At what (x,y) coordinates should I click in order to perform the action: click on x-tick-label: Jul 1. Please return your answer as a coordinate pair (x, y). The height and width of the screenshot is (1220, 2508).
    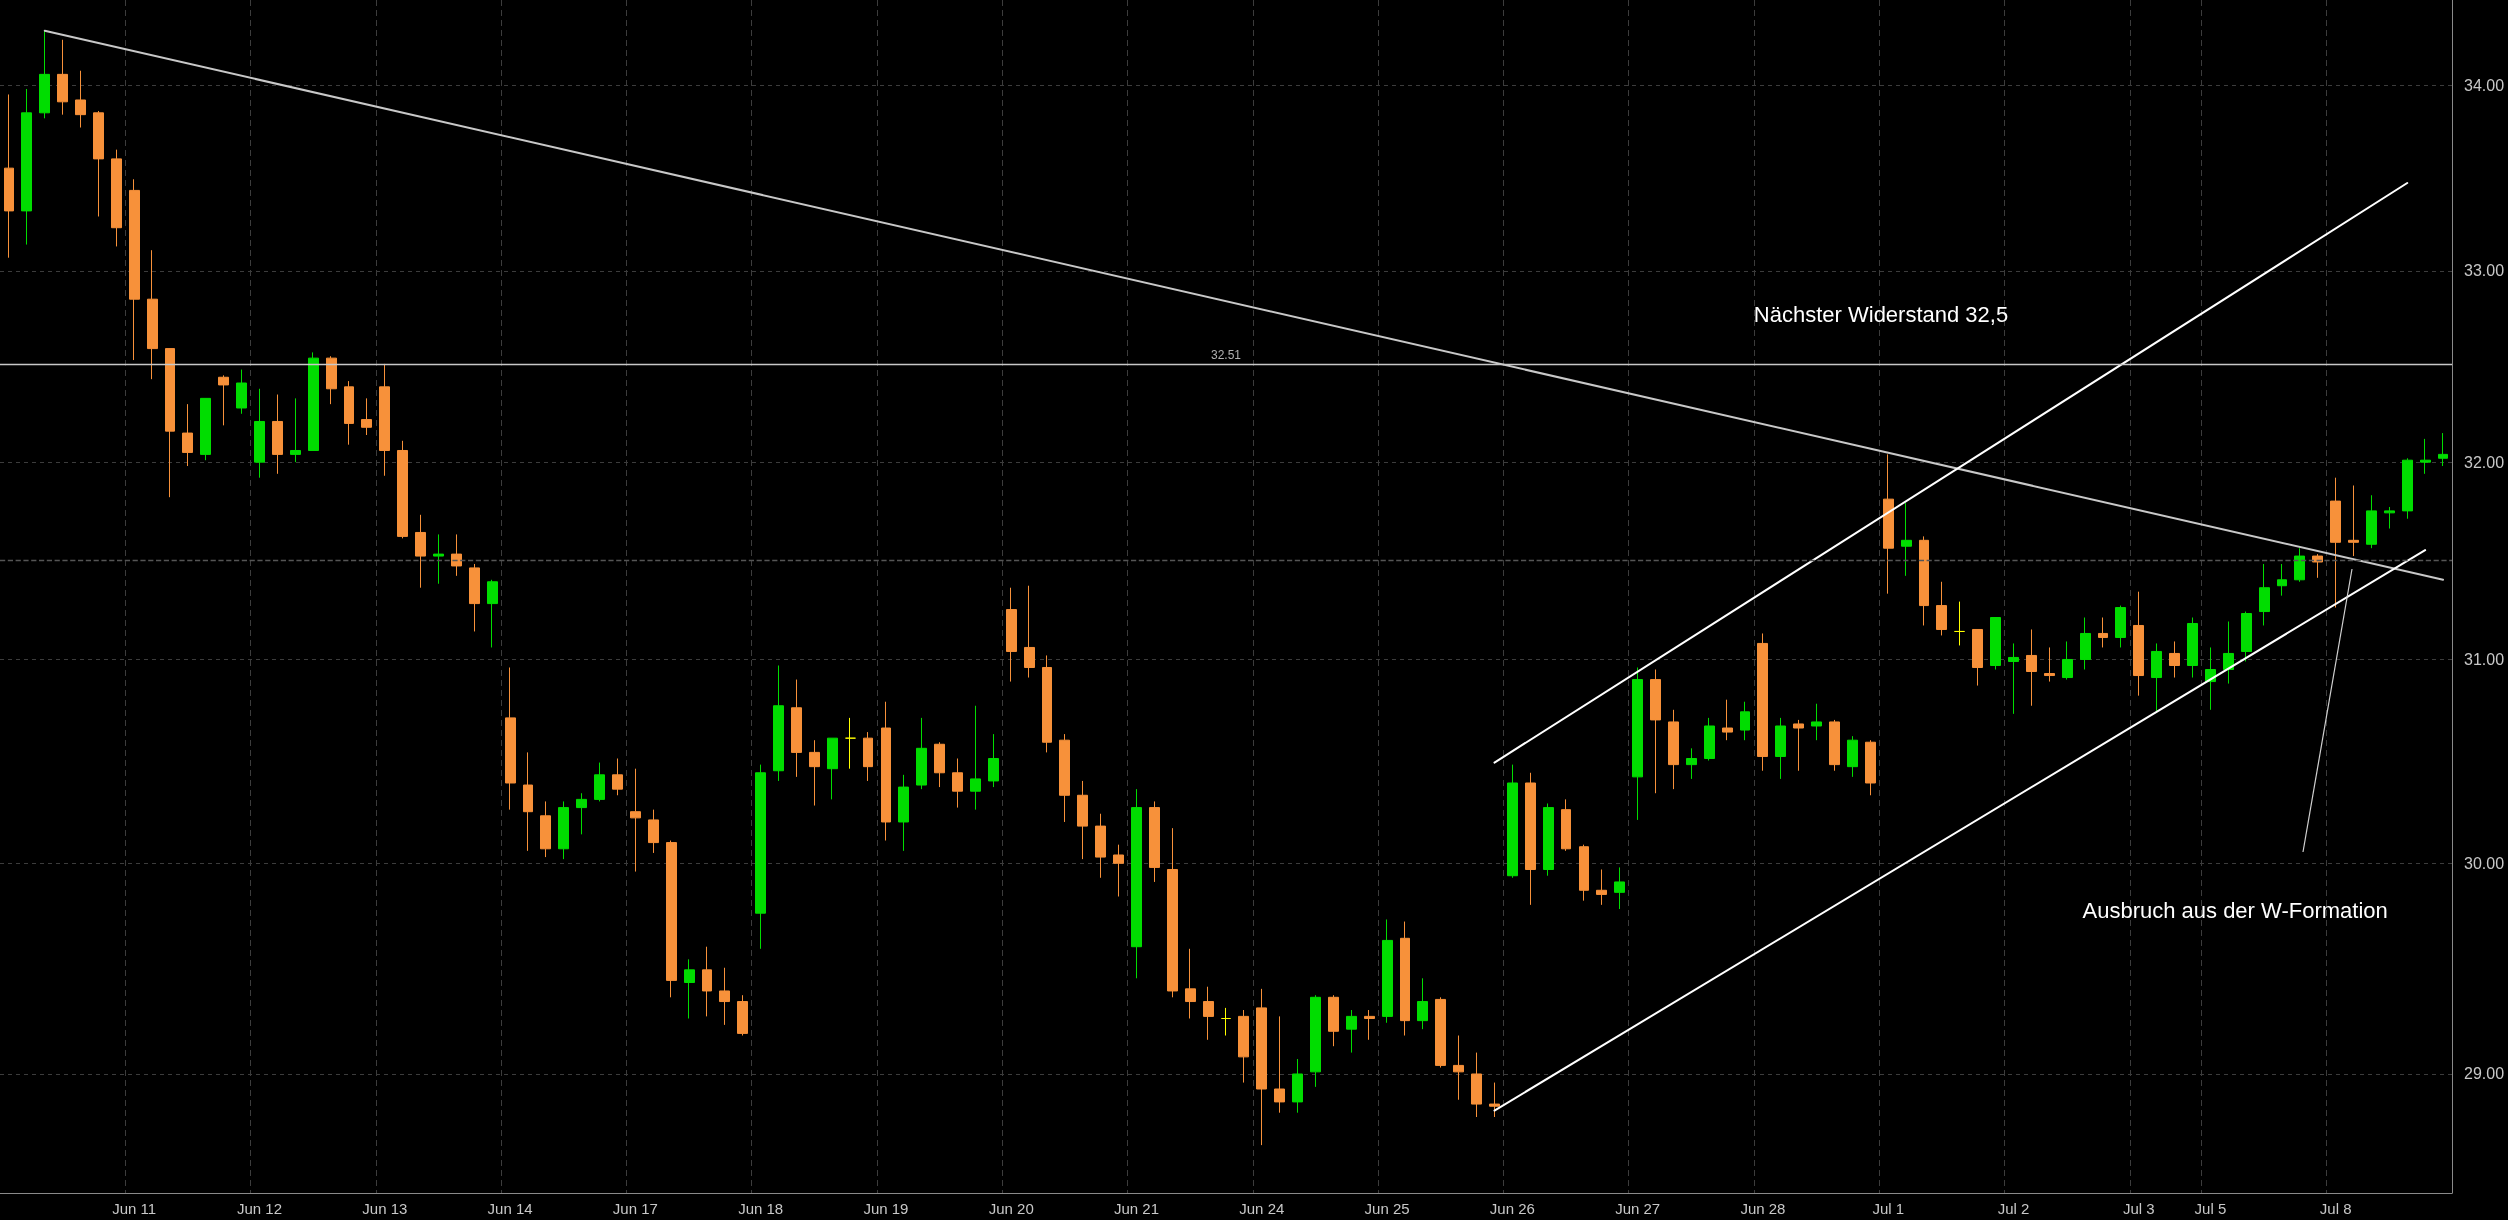
    Looking at the image, I should click on (1888, 1208).